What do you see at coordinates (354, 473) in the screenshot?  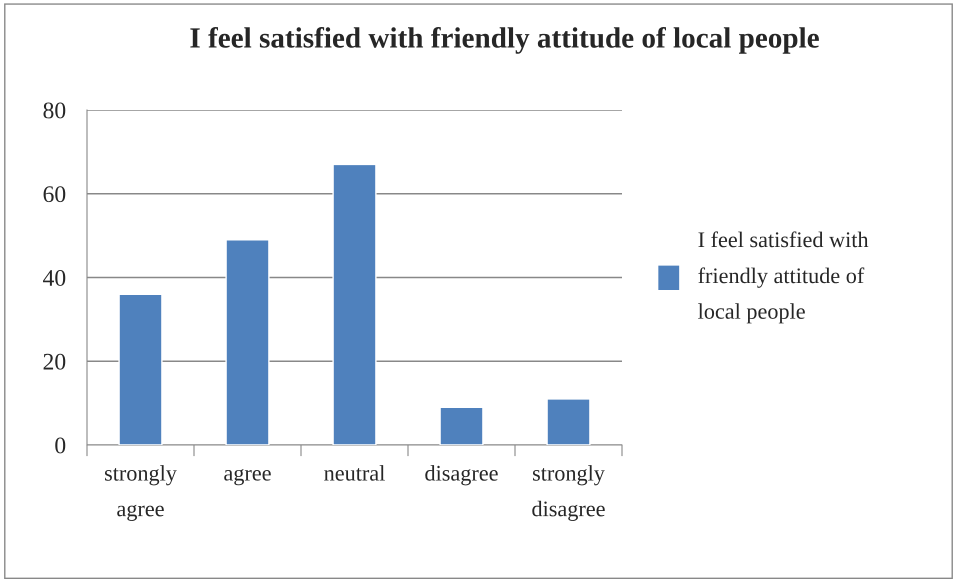 I see `x-tick-label: neutral` at bounding box center [354, 473].